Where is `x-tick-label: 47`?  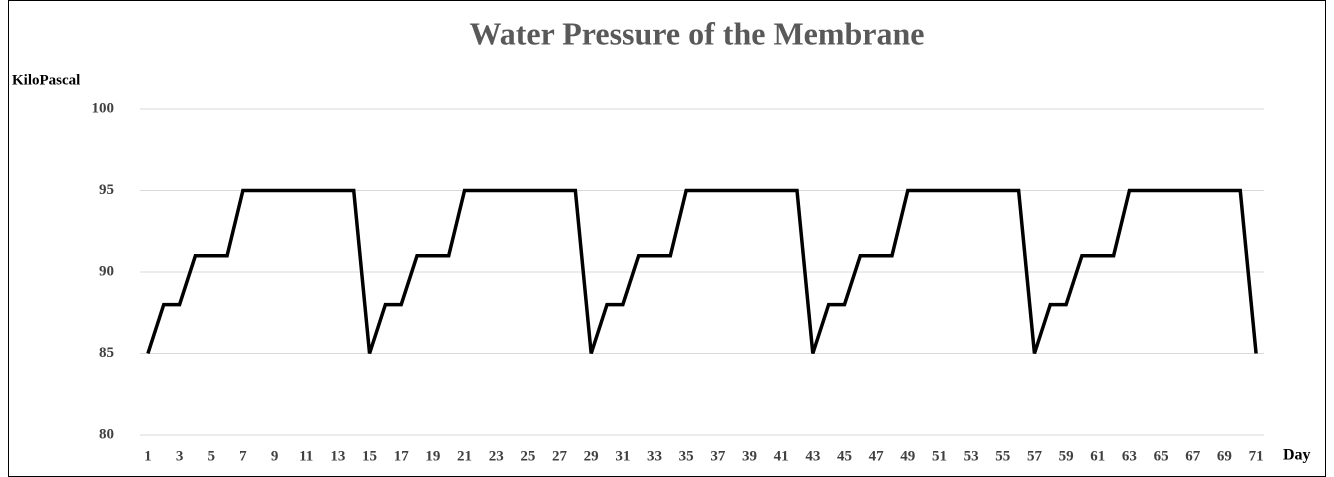
x-tick-label: 47 is located at coordinates (877, 456).